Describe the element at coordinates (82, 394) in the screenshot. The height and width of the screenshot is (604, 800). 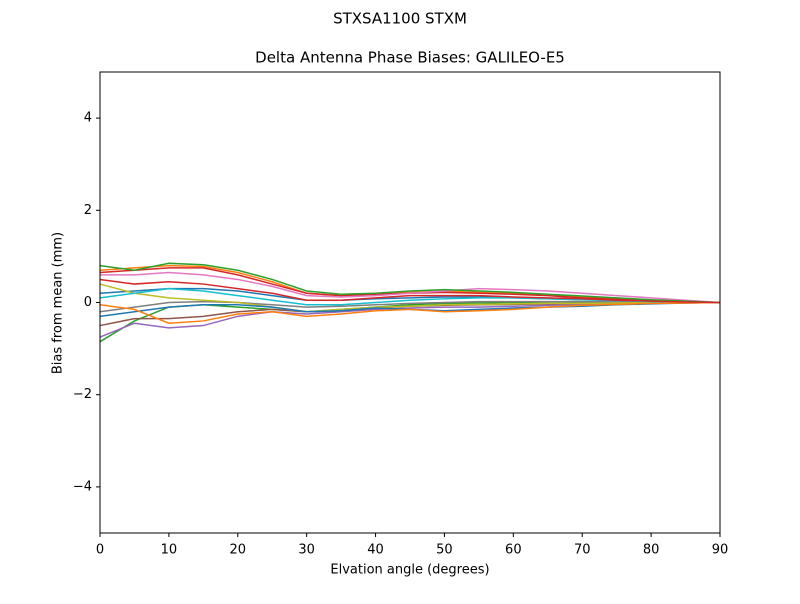
I see `y-tick-label: −2` at that location.